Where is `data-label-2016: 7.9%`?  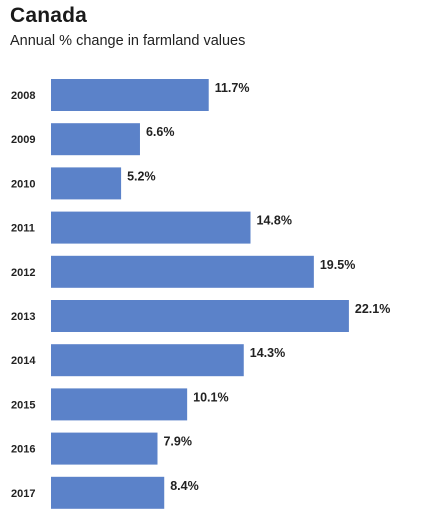
data-label-2016: 7.9% is located at coordinates (177, 442).